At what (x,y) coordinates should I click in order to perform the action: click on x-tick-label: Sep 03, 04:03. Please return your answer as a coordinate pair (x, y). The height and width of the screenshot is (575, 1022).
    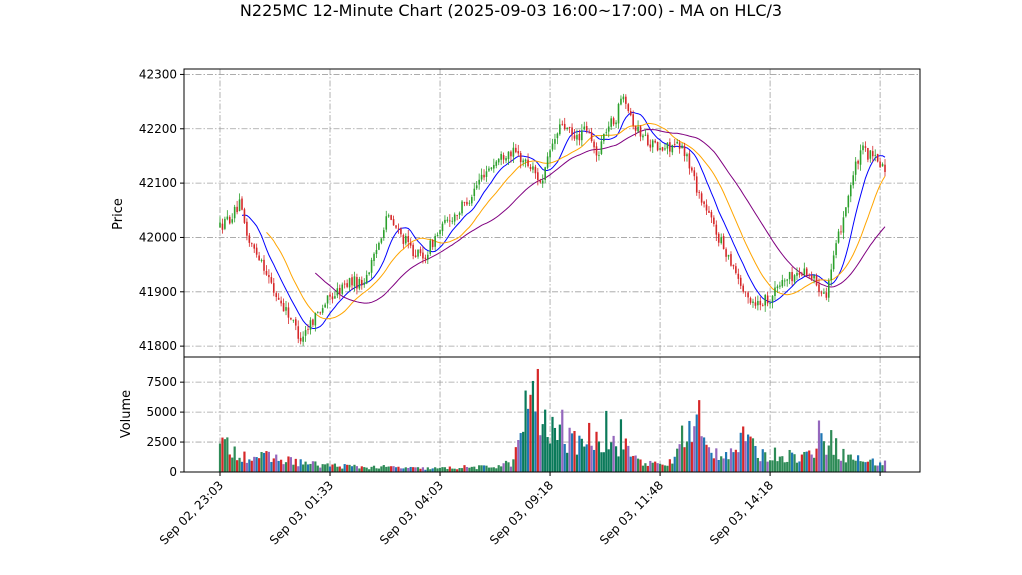
    Looking at the image, I should click on (411, 512).